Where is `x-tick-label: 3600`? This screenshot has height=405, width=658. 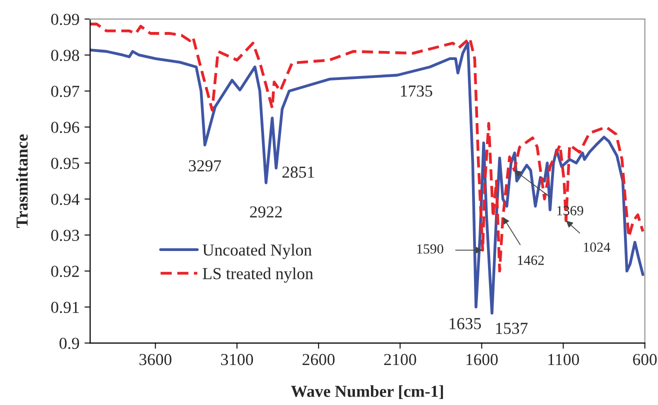 x-tick-label: 3600 is located at coordinates (156, 360).